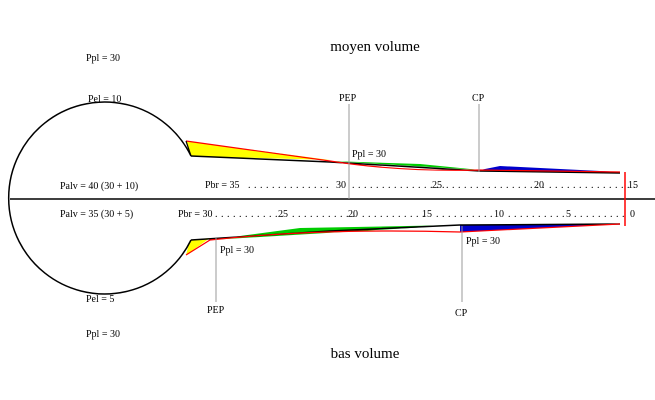  What do you see at coordinates (592, 185) in the screenshot?
I see `upper-dots-4: . . . . . . . . . . . . . . .` at bounding box center [592, 185].